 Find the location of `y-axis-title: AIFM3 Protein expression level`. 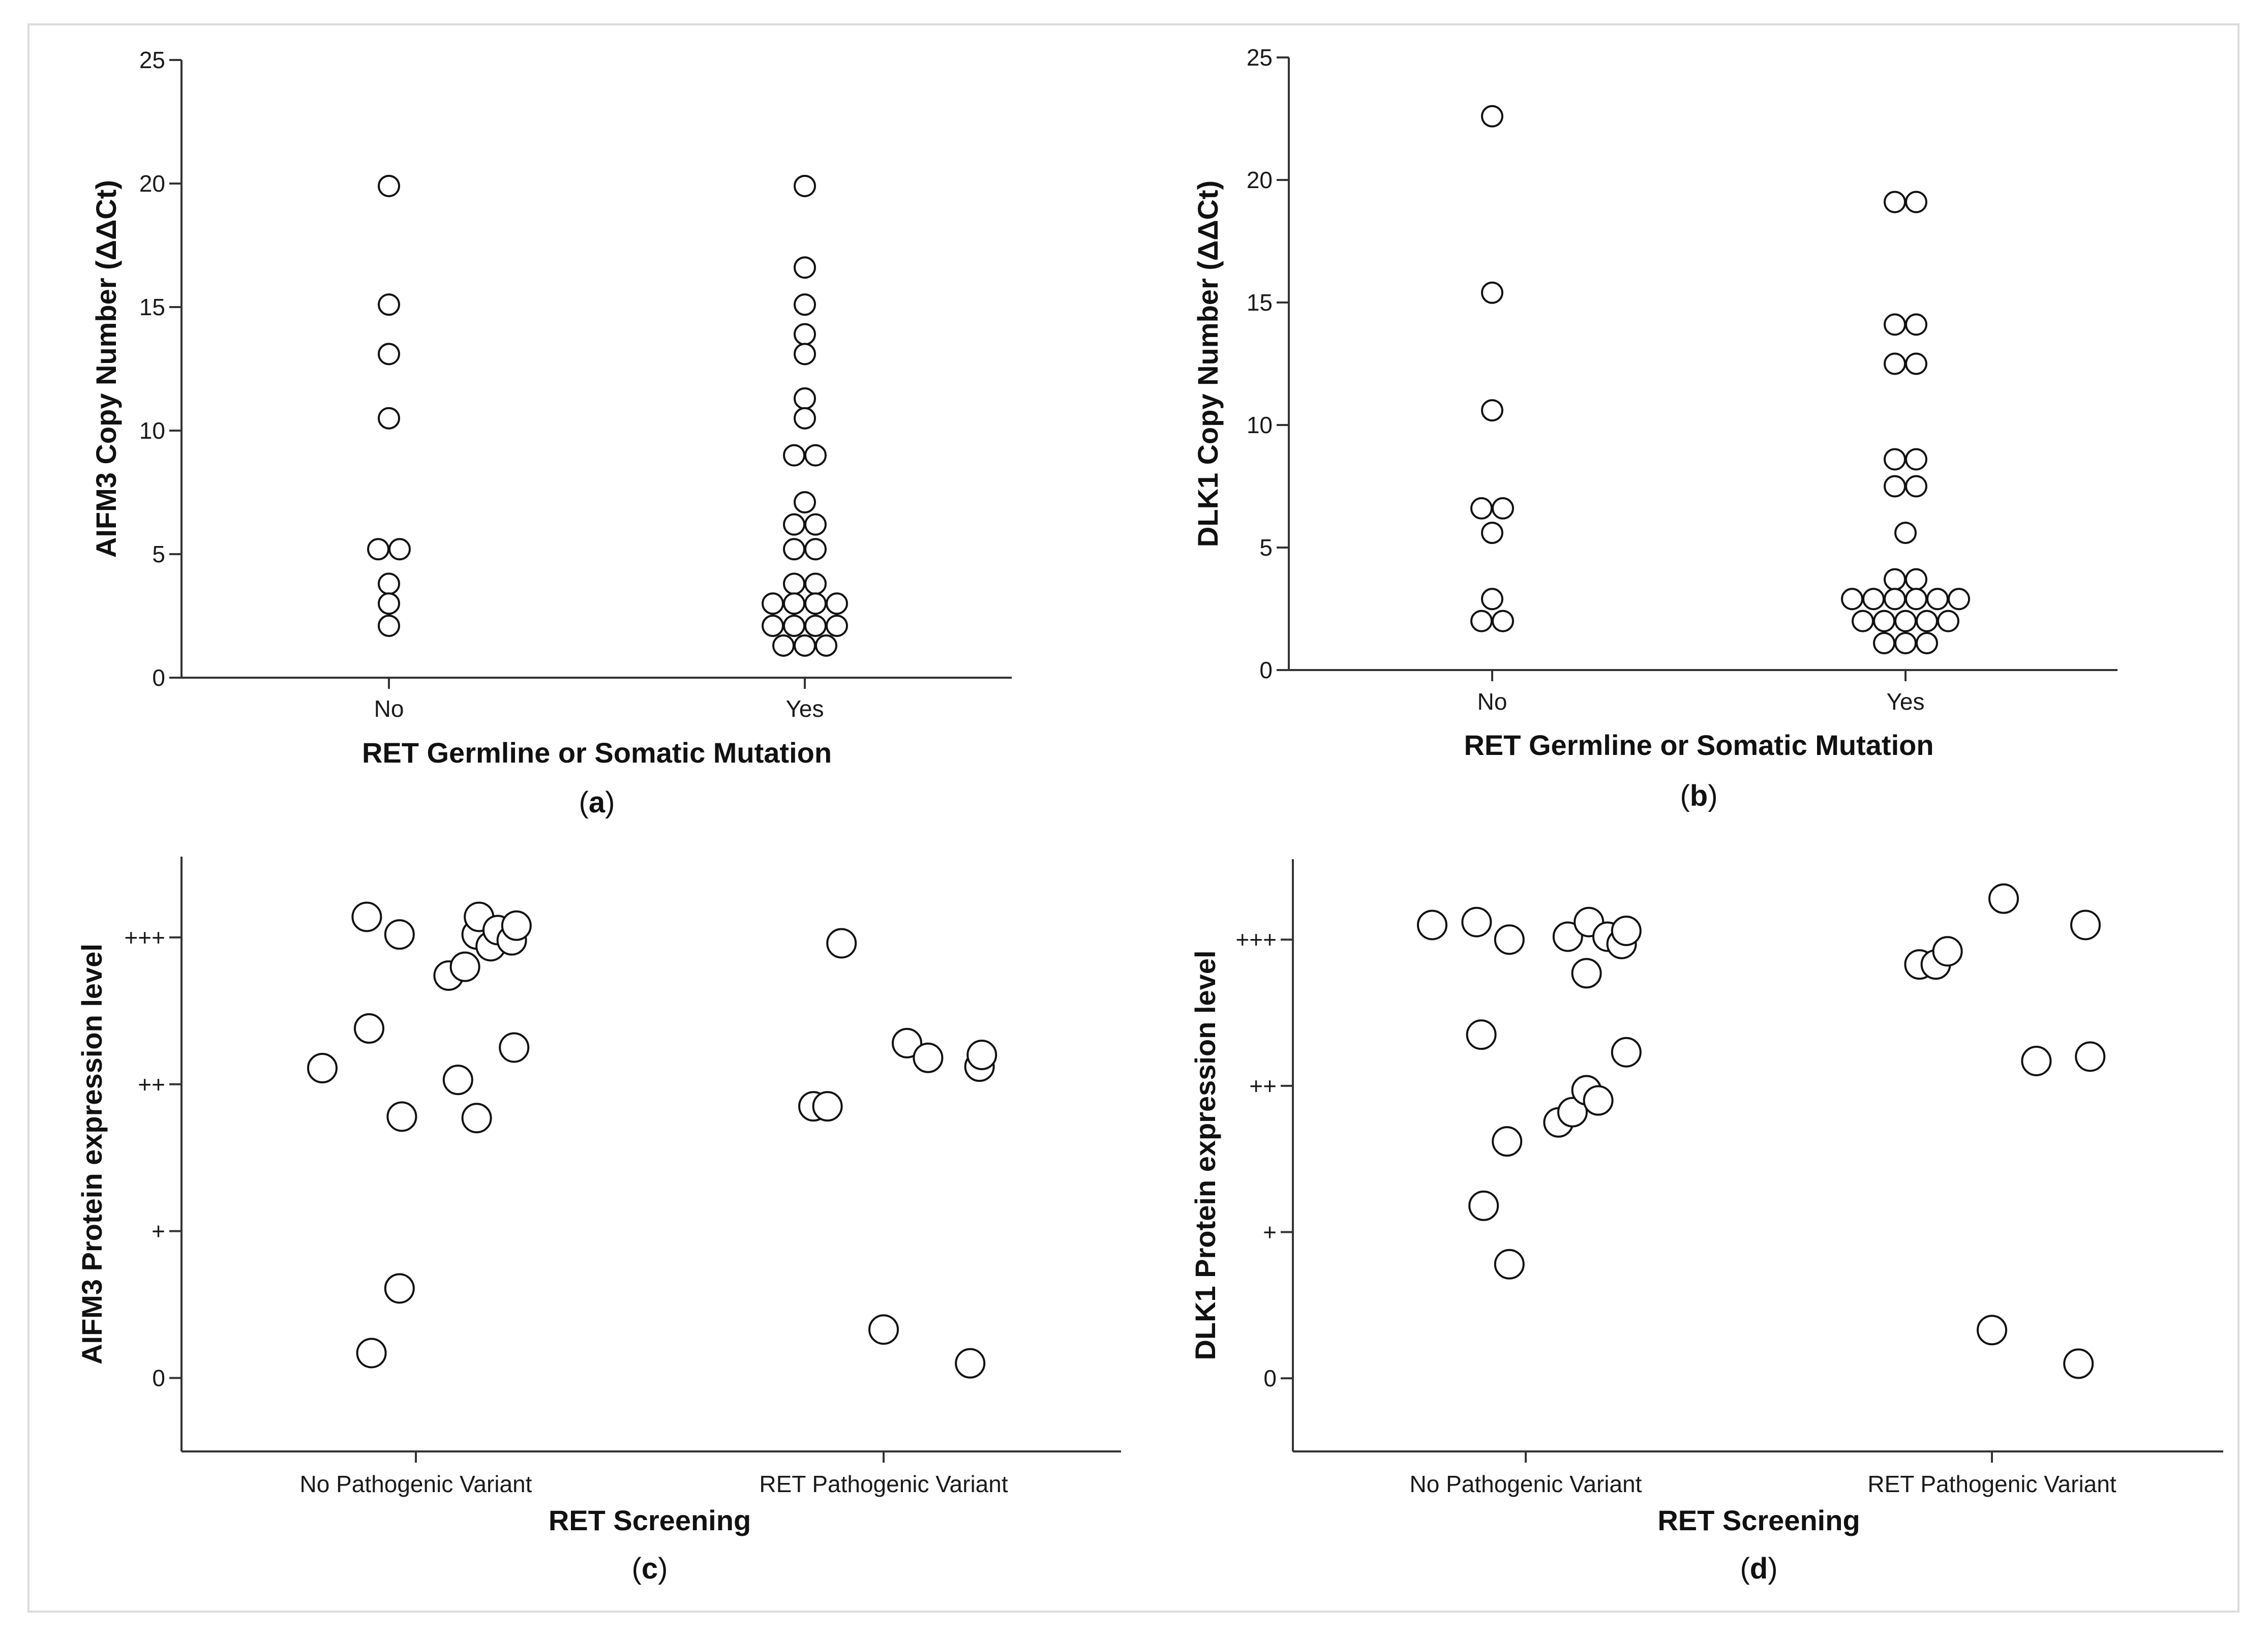

y-axis-title: AIFM3 Protein expression level is located at coordinates (92, 1154).